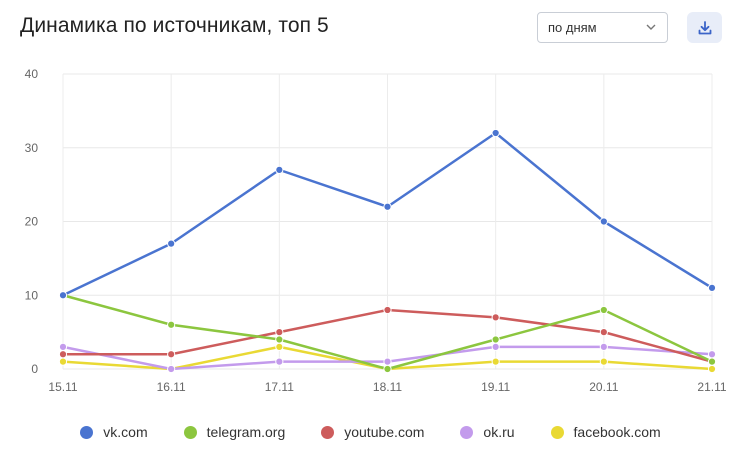 The image size is (741, 464). I want to click on x-tick-label: 15.11, so click(62, 387).